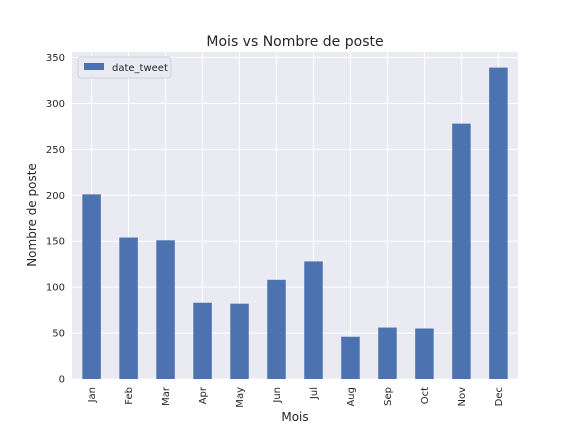 The image size is (576, 432). Describe the element at coordinates (129, 396) in the screenshot. I see `x-tick-label: Feb` at that location.